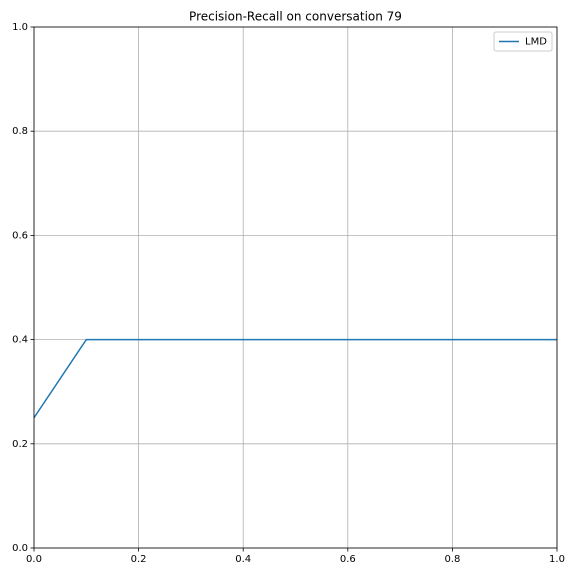  Describe the element at coordinates (295, 378) in the screenshot. I see `line-series` at that location.